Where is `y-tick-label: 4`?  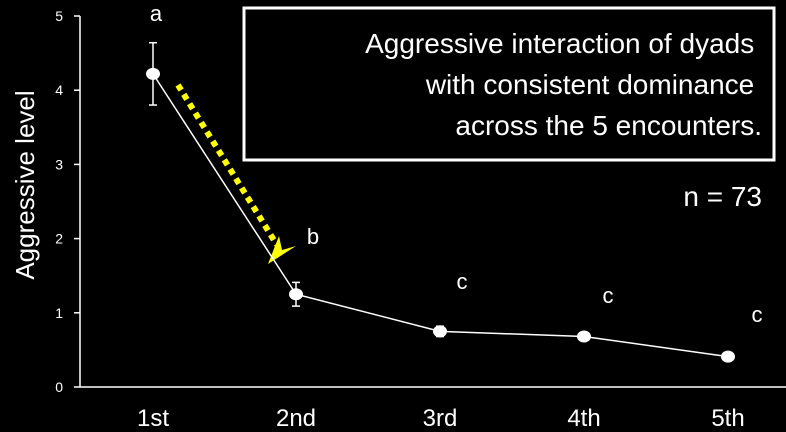
y-tick-label: 4 is located at coordinates (59, 90).